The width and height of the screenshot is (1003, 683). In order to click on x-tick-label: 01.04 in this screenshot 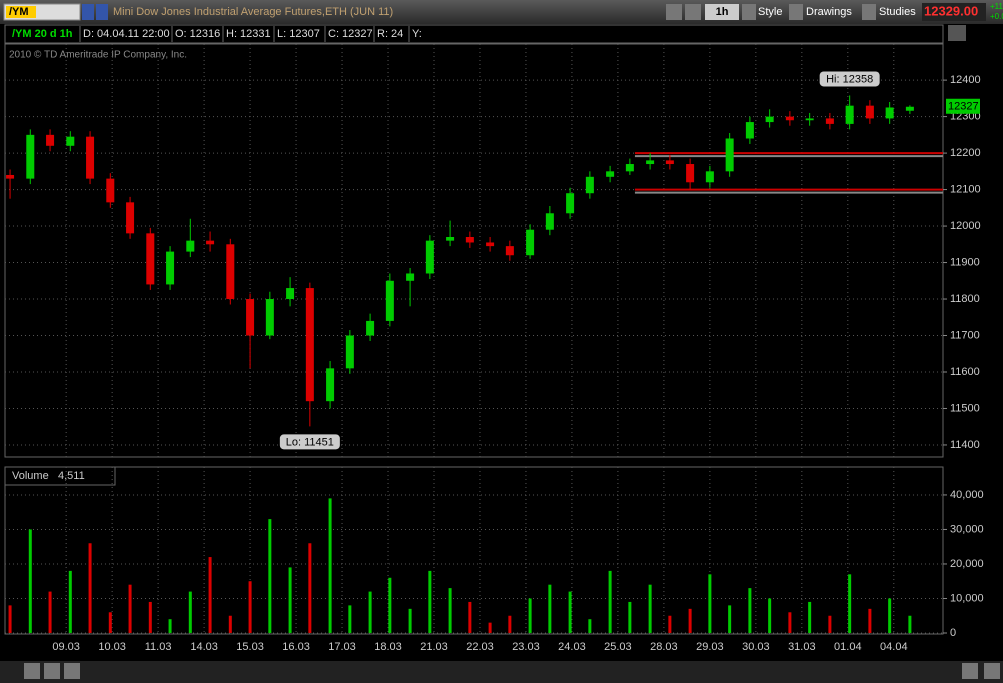, I will do `click(848, 647)`.